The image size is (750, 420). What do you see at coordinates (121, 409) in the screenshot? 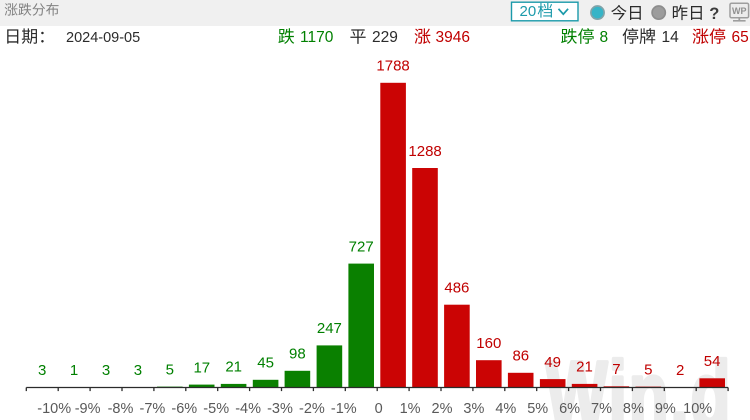
I see `svg-text: -8%` at bounding box center [121, 409].